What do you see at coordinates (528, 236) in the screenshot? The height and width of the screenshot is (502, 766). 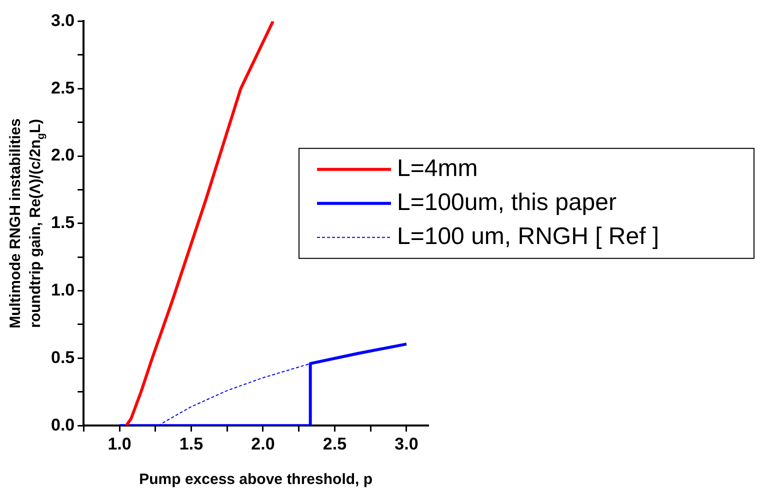 I see `legend-label: L=100 um, RNGH [ Ref ]` at bounding box center [528, 236].